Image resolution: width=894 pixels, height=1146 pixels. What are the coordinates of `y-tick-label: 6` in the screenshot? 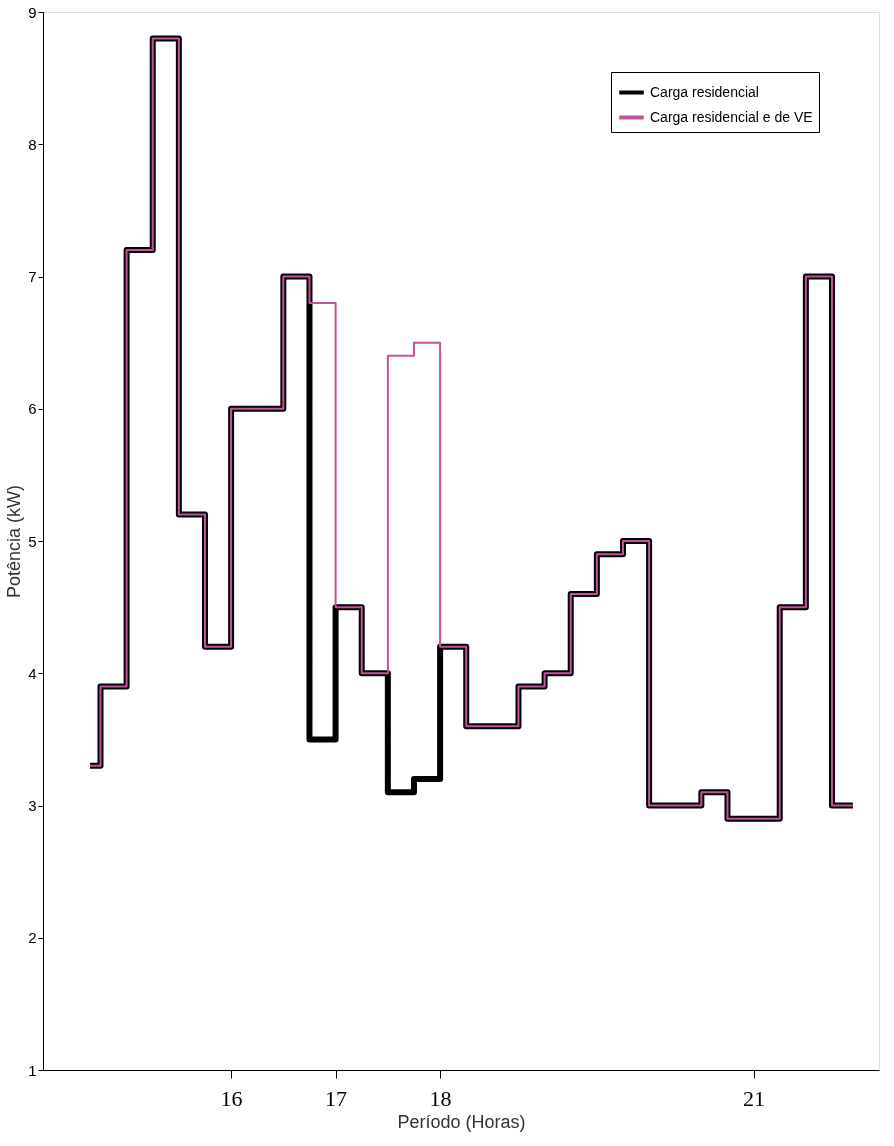 It's located at (32, 409).